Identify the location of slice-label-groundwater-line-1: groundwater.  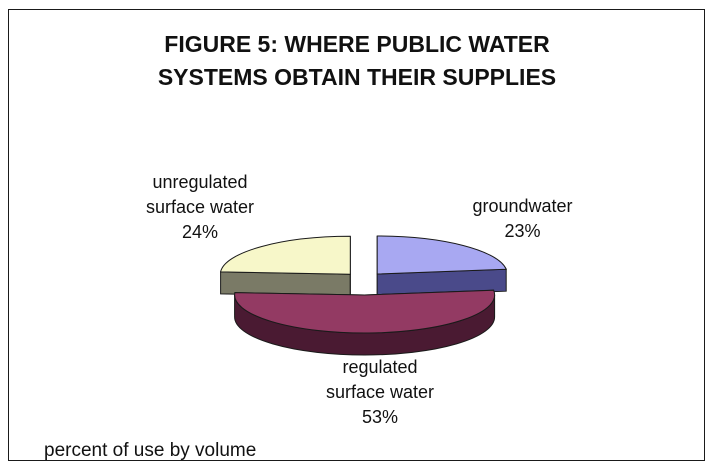
(522, 206).